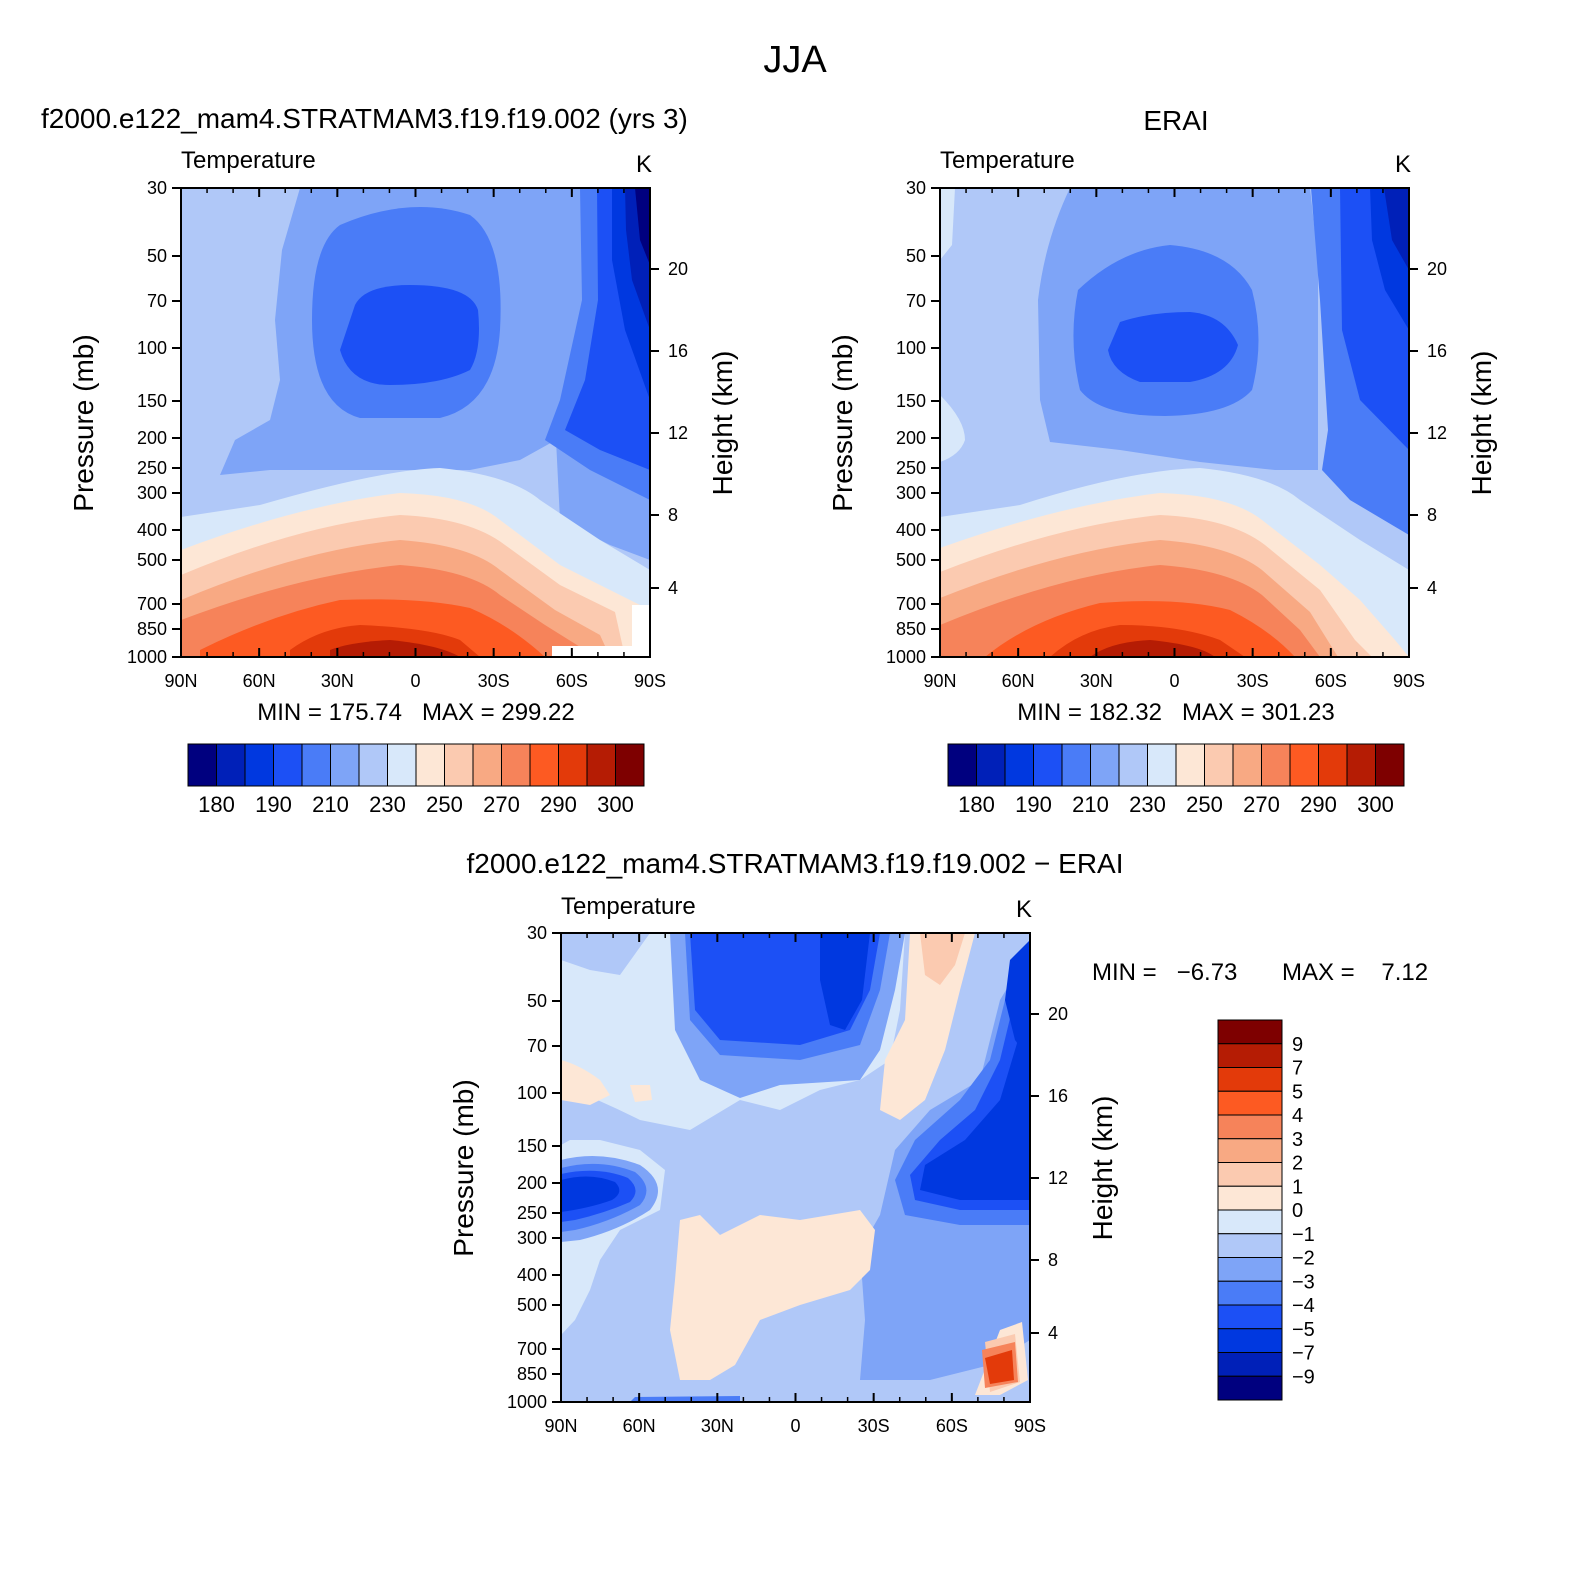  I want to click on y-tick-label: 700, so click(152, 604).